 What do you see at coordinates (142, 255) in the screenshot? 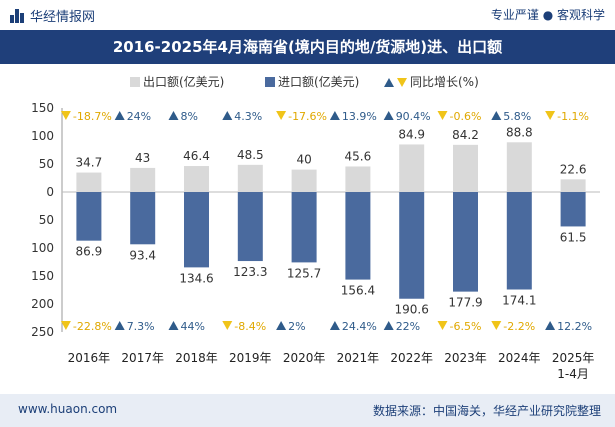
I see `import-value-label: 93.4` at bounding box center [142, 255].